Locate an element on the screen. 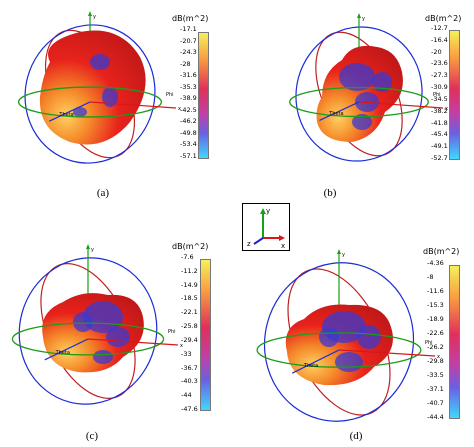 The image size is (474, 447). colorbar-tick-label: -44 is located at coordinates (186, 395).